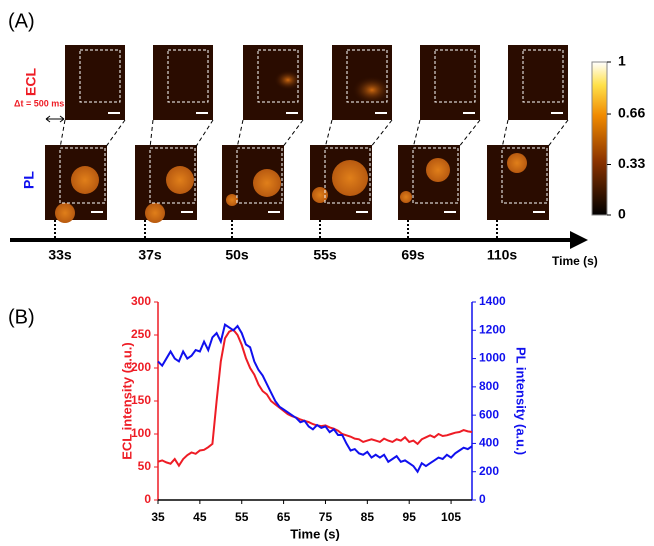 This screenshot has width=654, height=546. Describe the element at coordinates (126, 401) in the screenshot. I see `y-axis-label: ECL intensity (a.u.)` at that location.